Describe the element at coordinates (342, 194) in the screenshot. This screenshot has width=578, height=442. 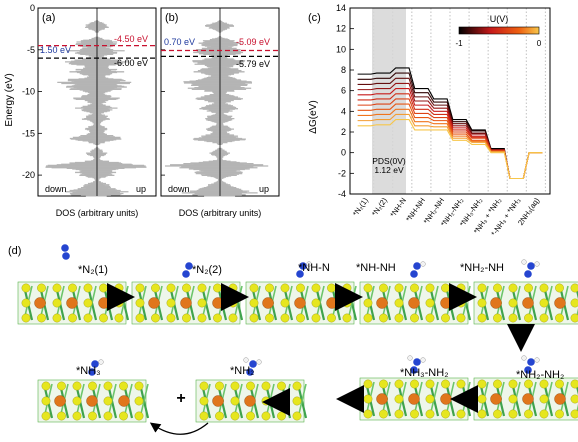
I see `energy-ytick-label: -4` at that location.